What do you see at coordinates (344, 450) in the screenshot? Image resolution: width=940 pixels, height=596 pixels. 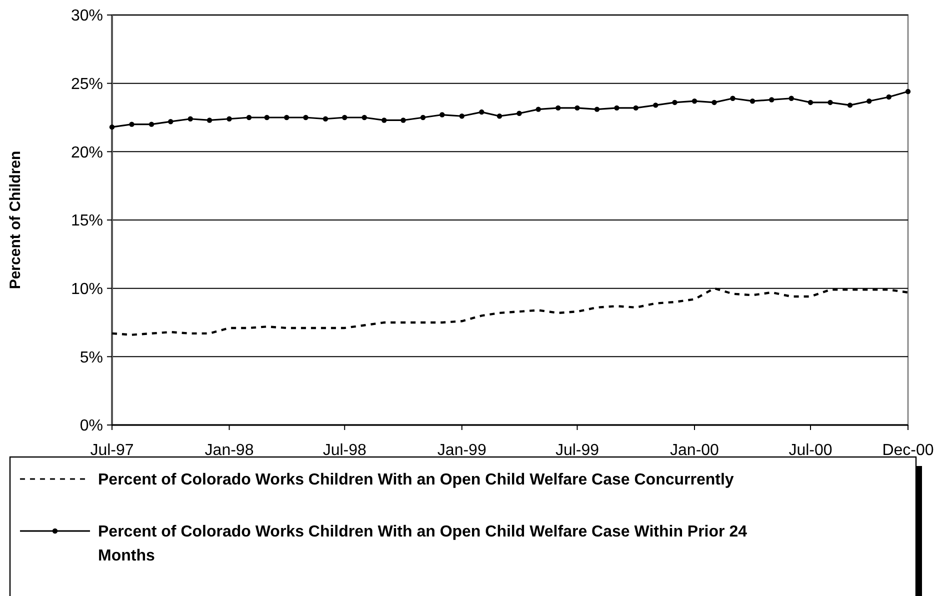 I see `x-tick-label: Jul-98` at bounding box center [344, 450].